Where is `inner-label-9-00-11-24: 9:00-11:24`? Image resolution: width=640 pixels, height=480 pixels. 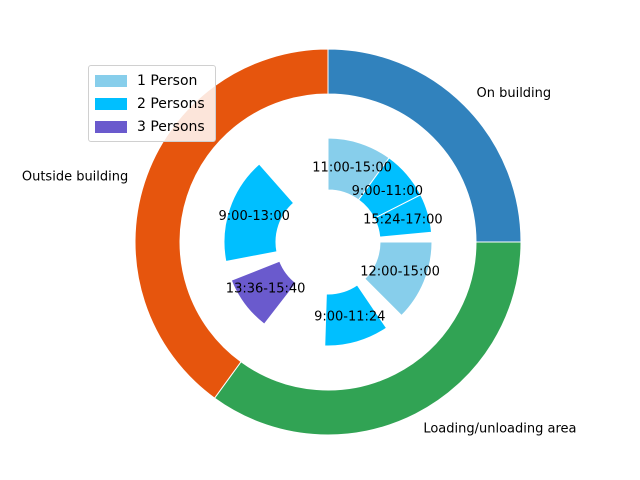 inner-label-9-00-11-24: 9:00-11:24 is located at coordinates (349, 316).